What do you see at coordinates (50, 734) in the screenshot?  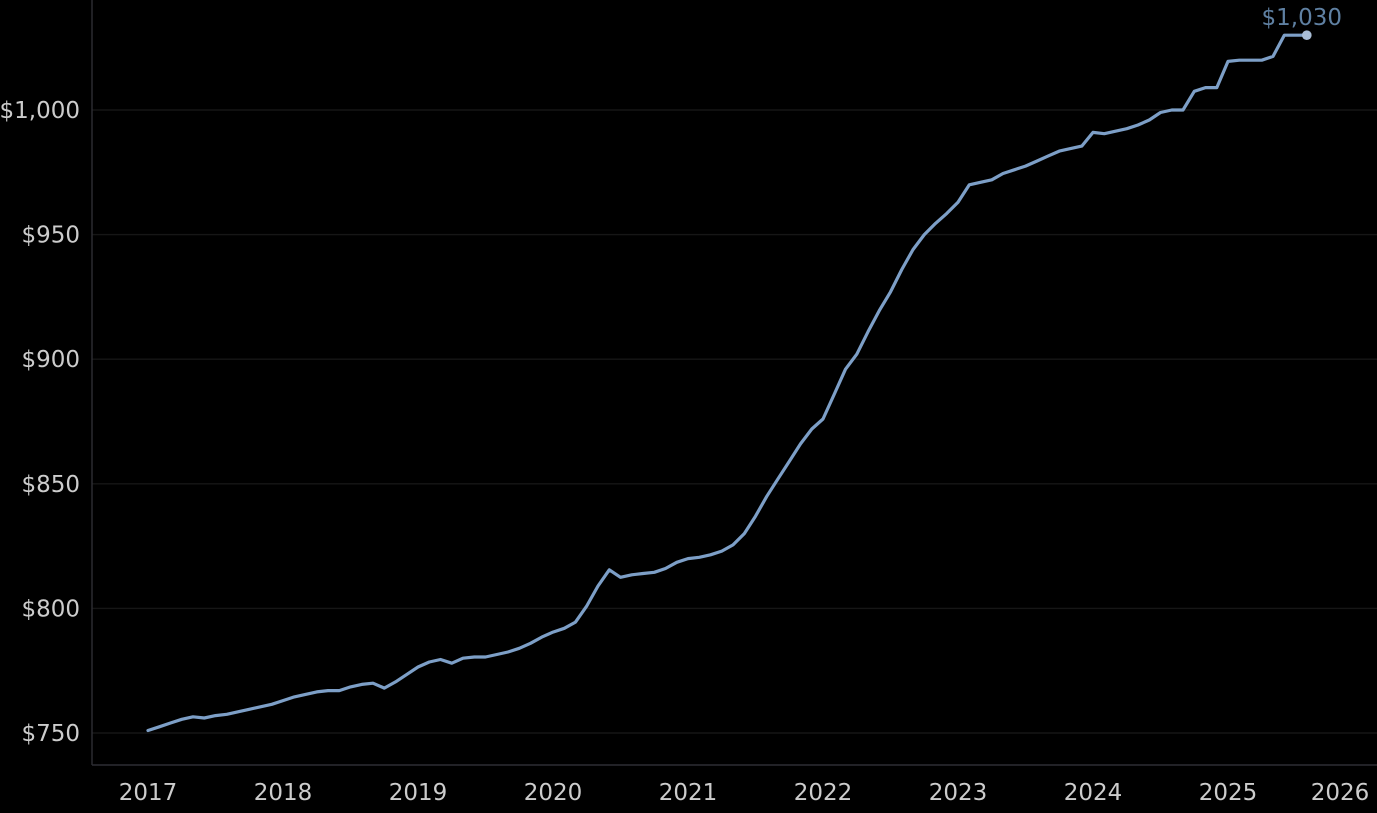 I see `y-axis-label: $750` at bounding box center [50, 734].